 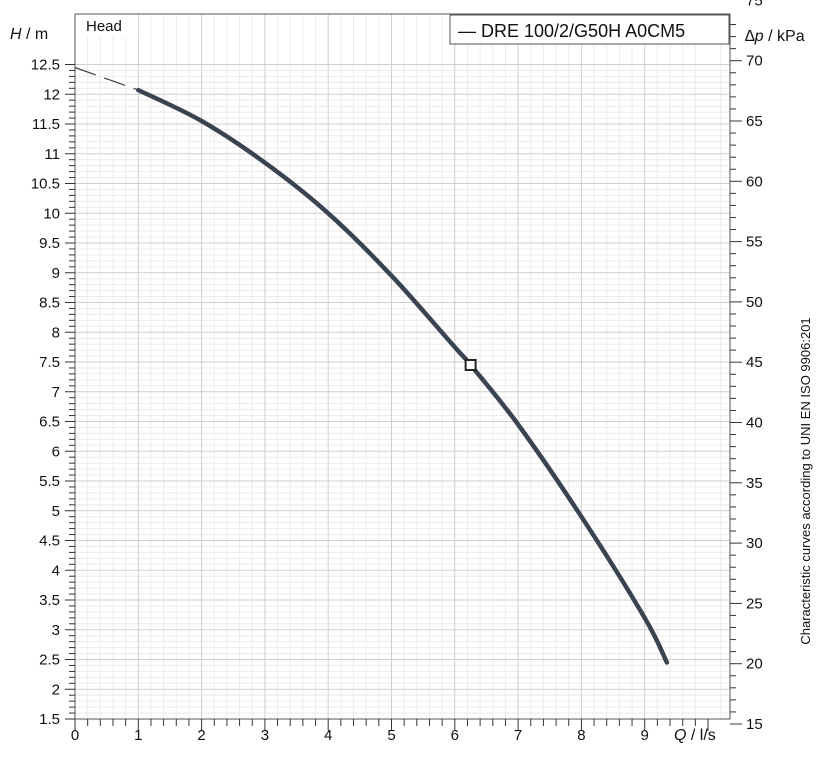 What do you see at coordinates (49, 422) in the screenshot?
I see `y-tick-label: 6.5` at bounding box center [49, 422].